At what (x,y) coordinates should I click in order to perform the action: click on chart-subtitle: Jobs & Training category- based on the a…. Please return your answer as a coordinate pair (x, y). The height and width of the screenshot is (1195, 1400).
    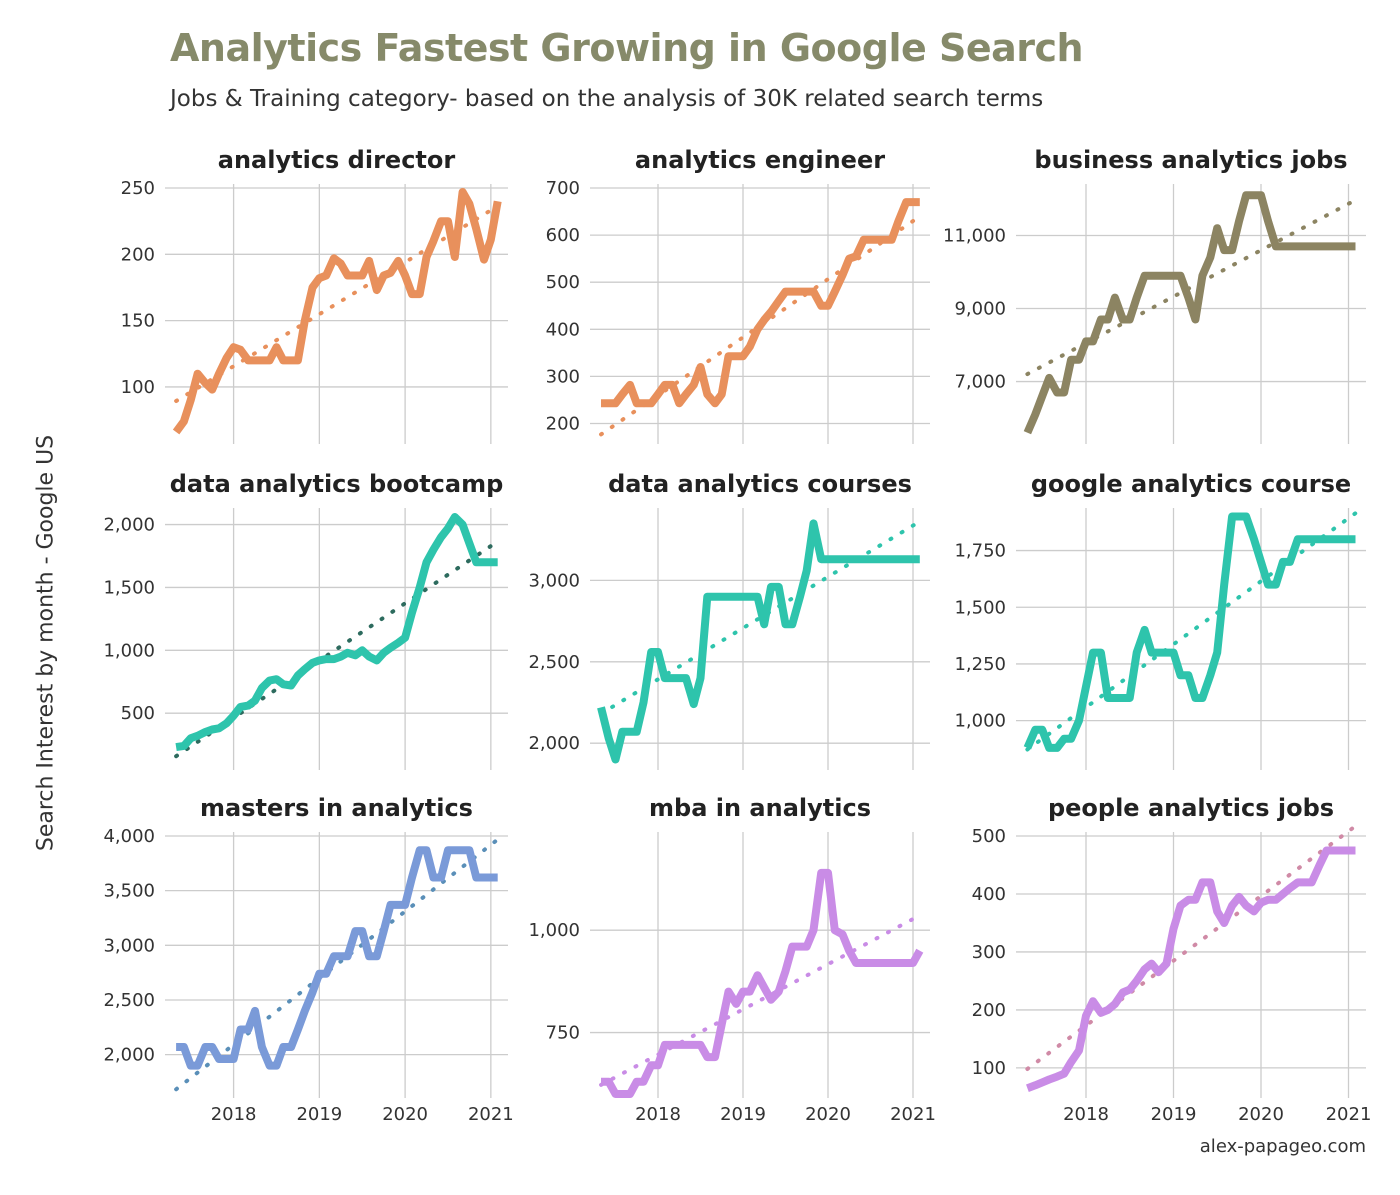
    Looking at the image, I should click on (607, 99).